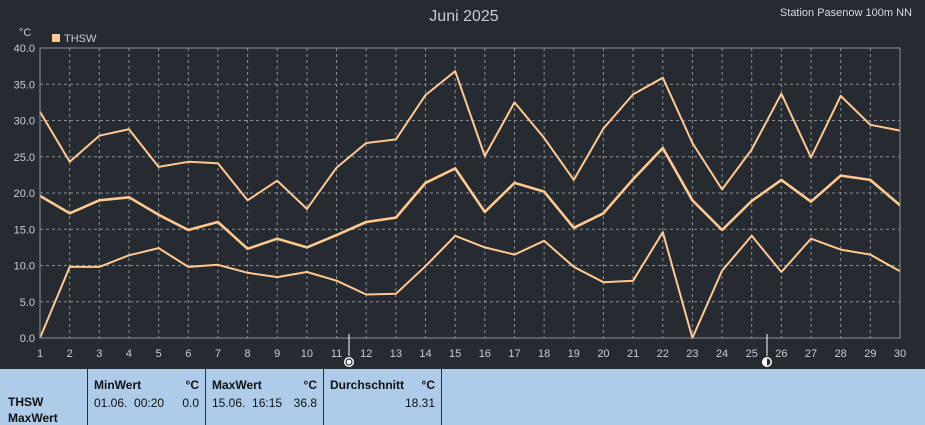  What do you see at coordinates (305, 403) in the screenshot?
I see `max-value: 36.8` at bounding box center [305, 403].